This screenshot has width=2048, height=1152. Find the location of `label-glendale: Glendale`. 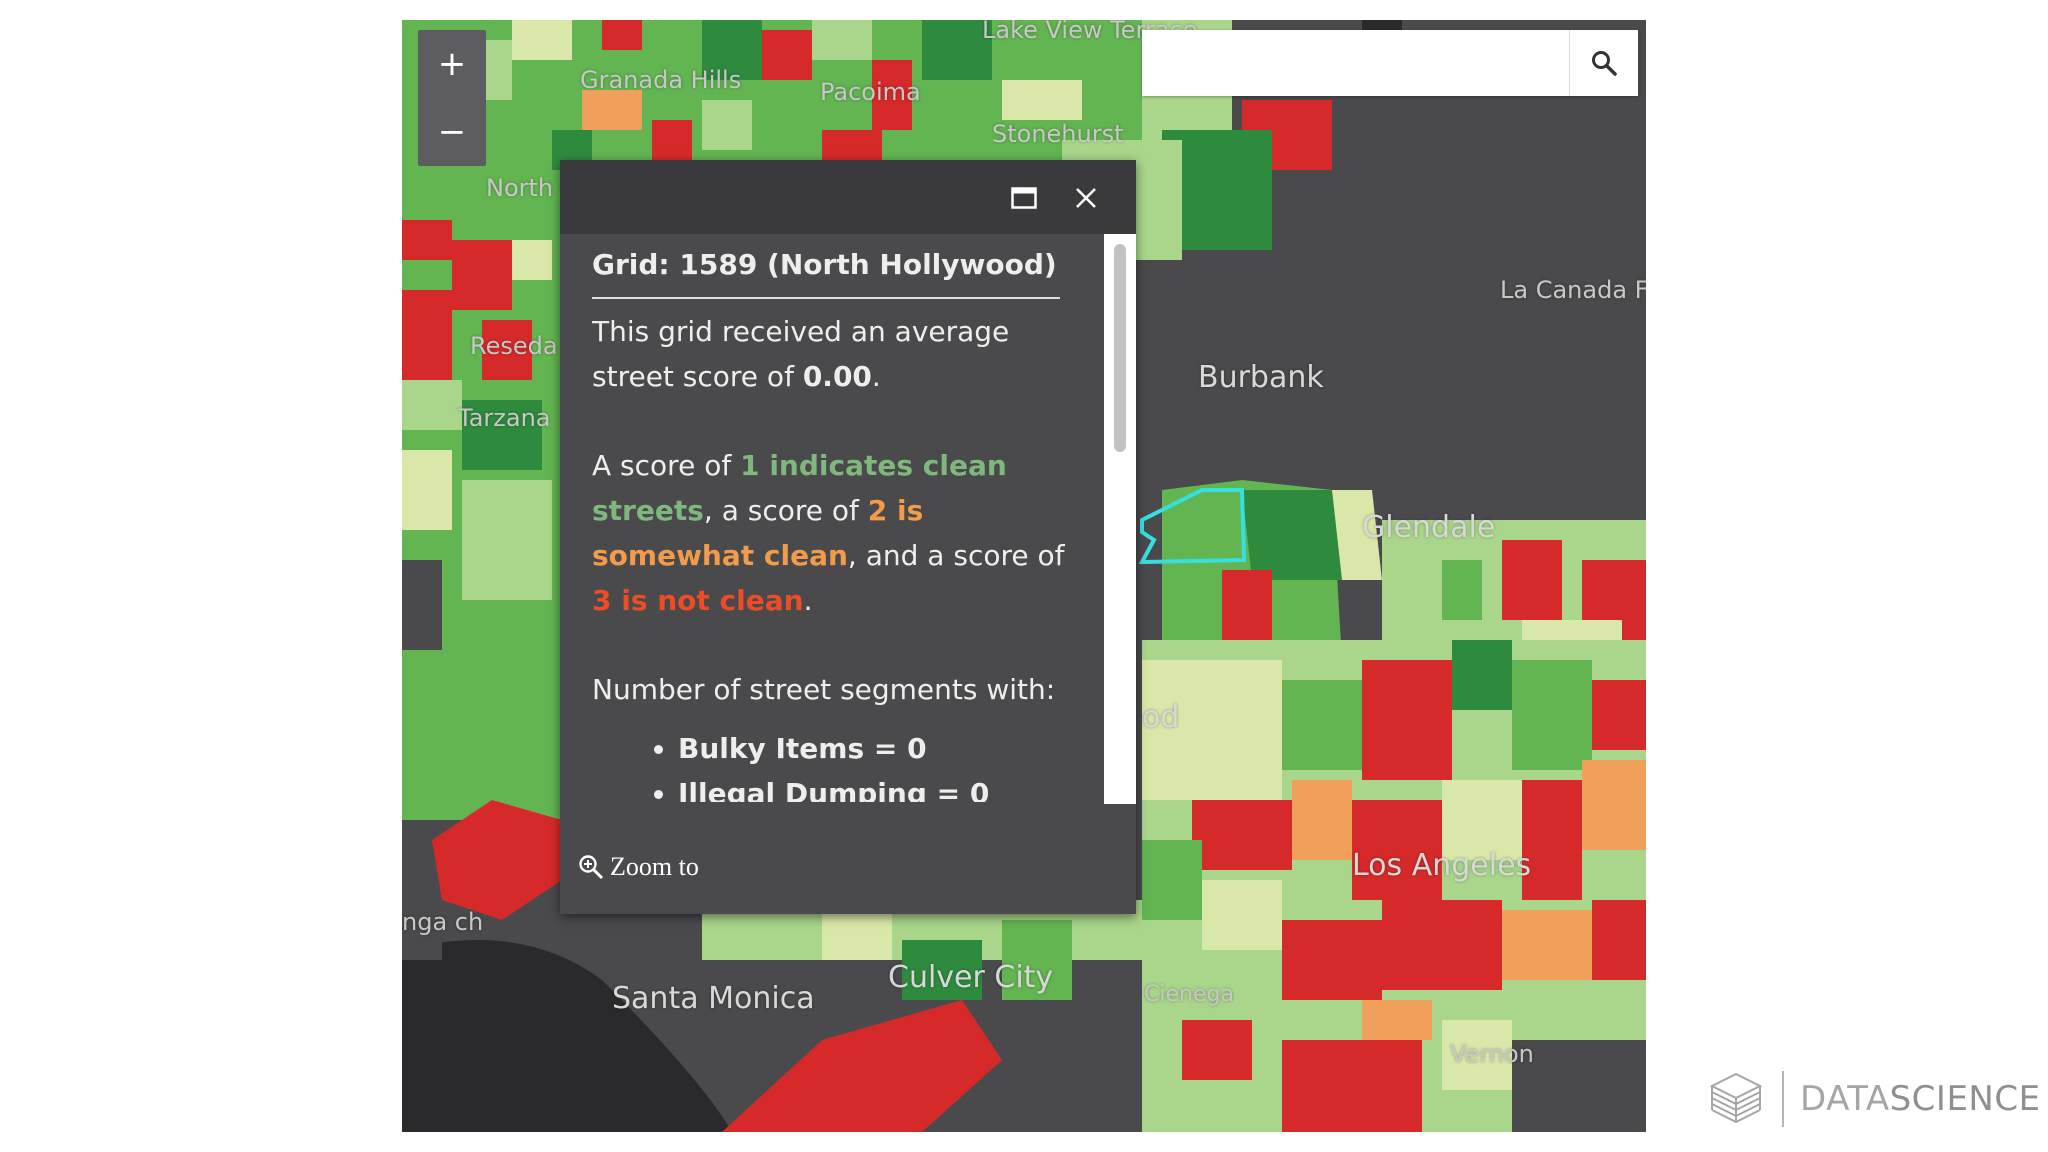

label-glendale: Glendale is located at coordinates (1429, 527).